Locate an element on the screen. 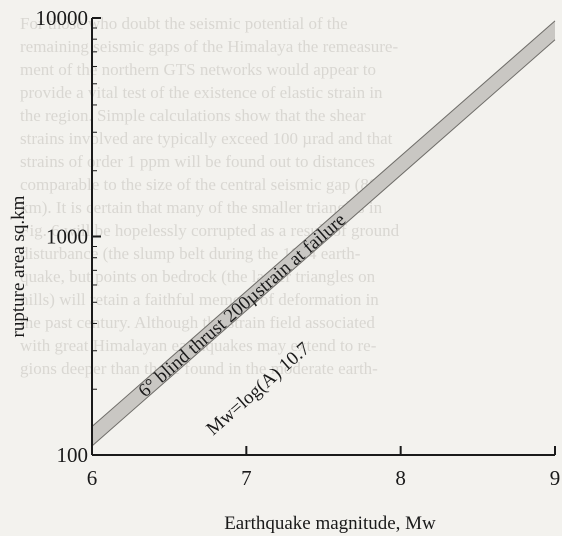  y-tick-label: 100 is located at coordinates (73, 455).